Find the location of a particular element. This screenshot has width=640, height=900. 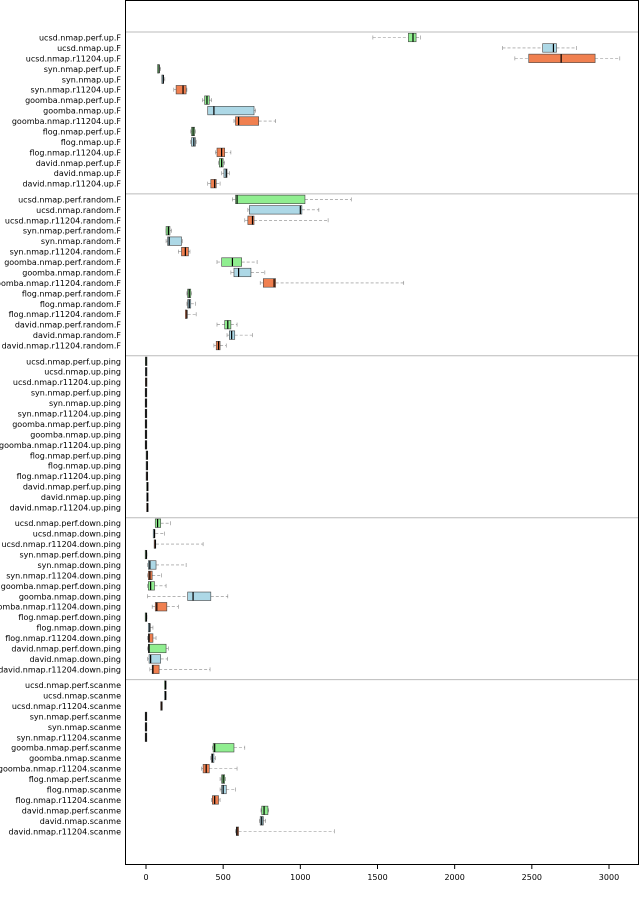

row-label: david.nmap.perf.scanme is located at coordinates (71, 810).